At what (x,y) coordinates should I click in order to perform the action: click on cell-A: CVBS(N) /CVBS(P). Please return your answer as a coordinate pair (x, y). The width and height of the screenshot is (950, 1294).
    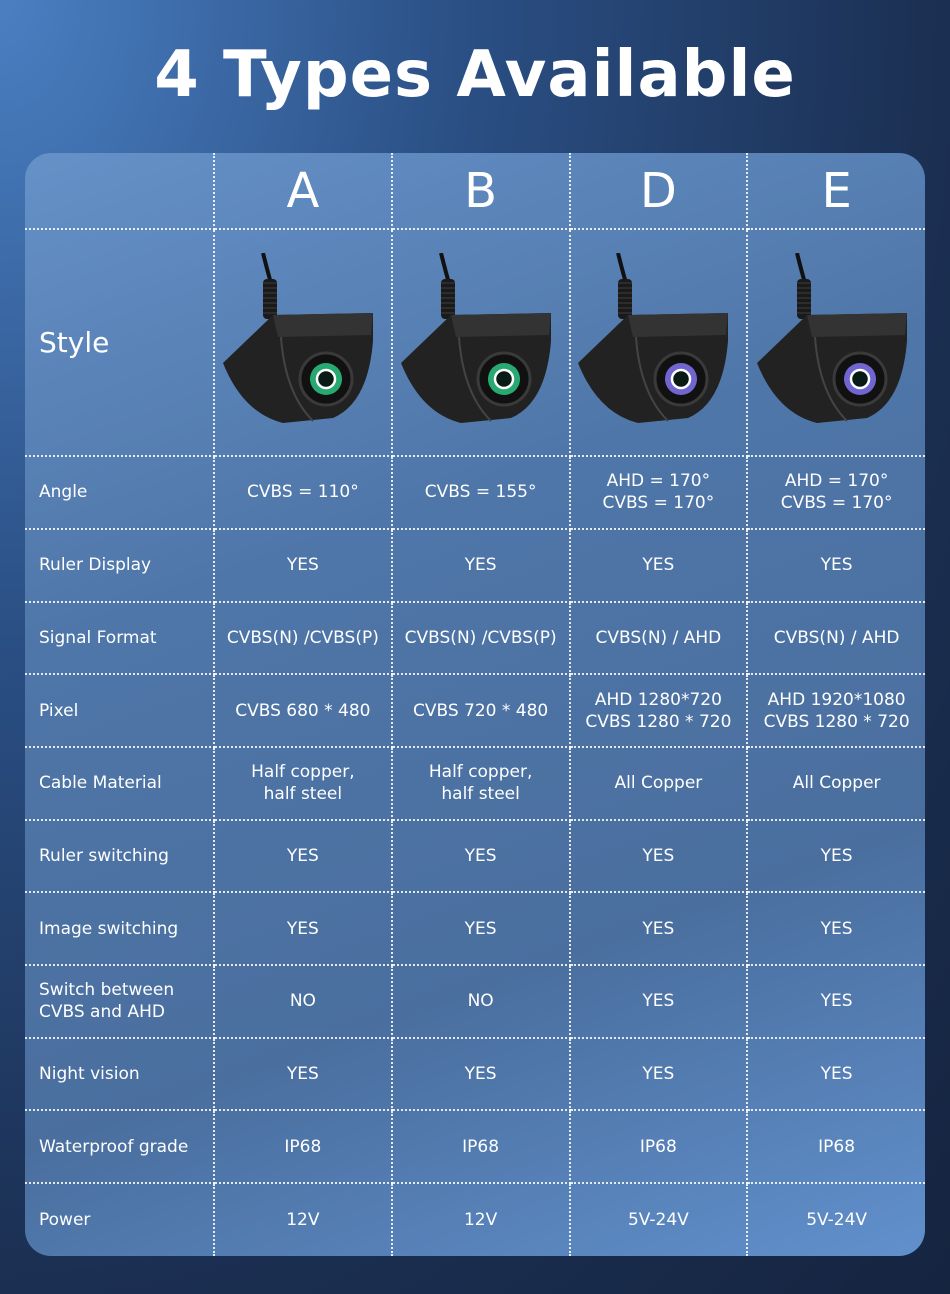
    Looking at the image, I should click on (303, 638).